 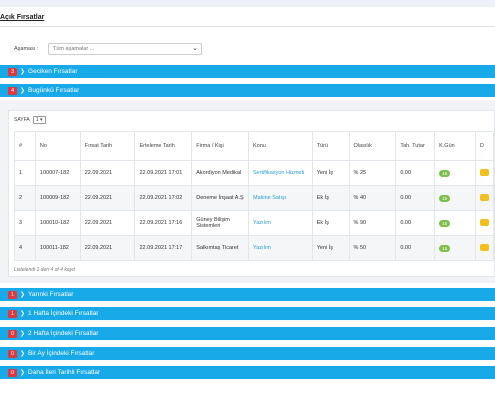 I want to click on section-label: 2 Hafta İçindeki Fırsatlar, so click(x=63, y=333).